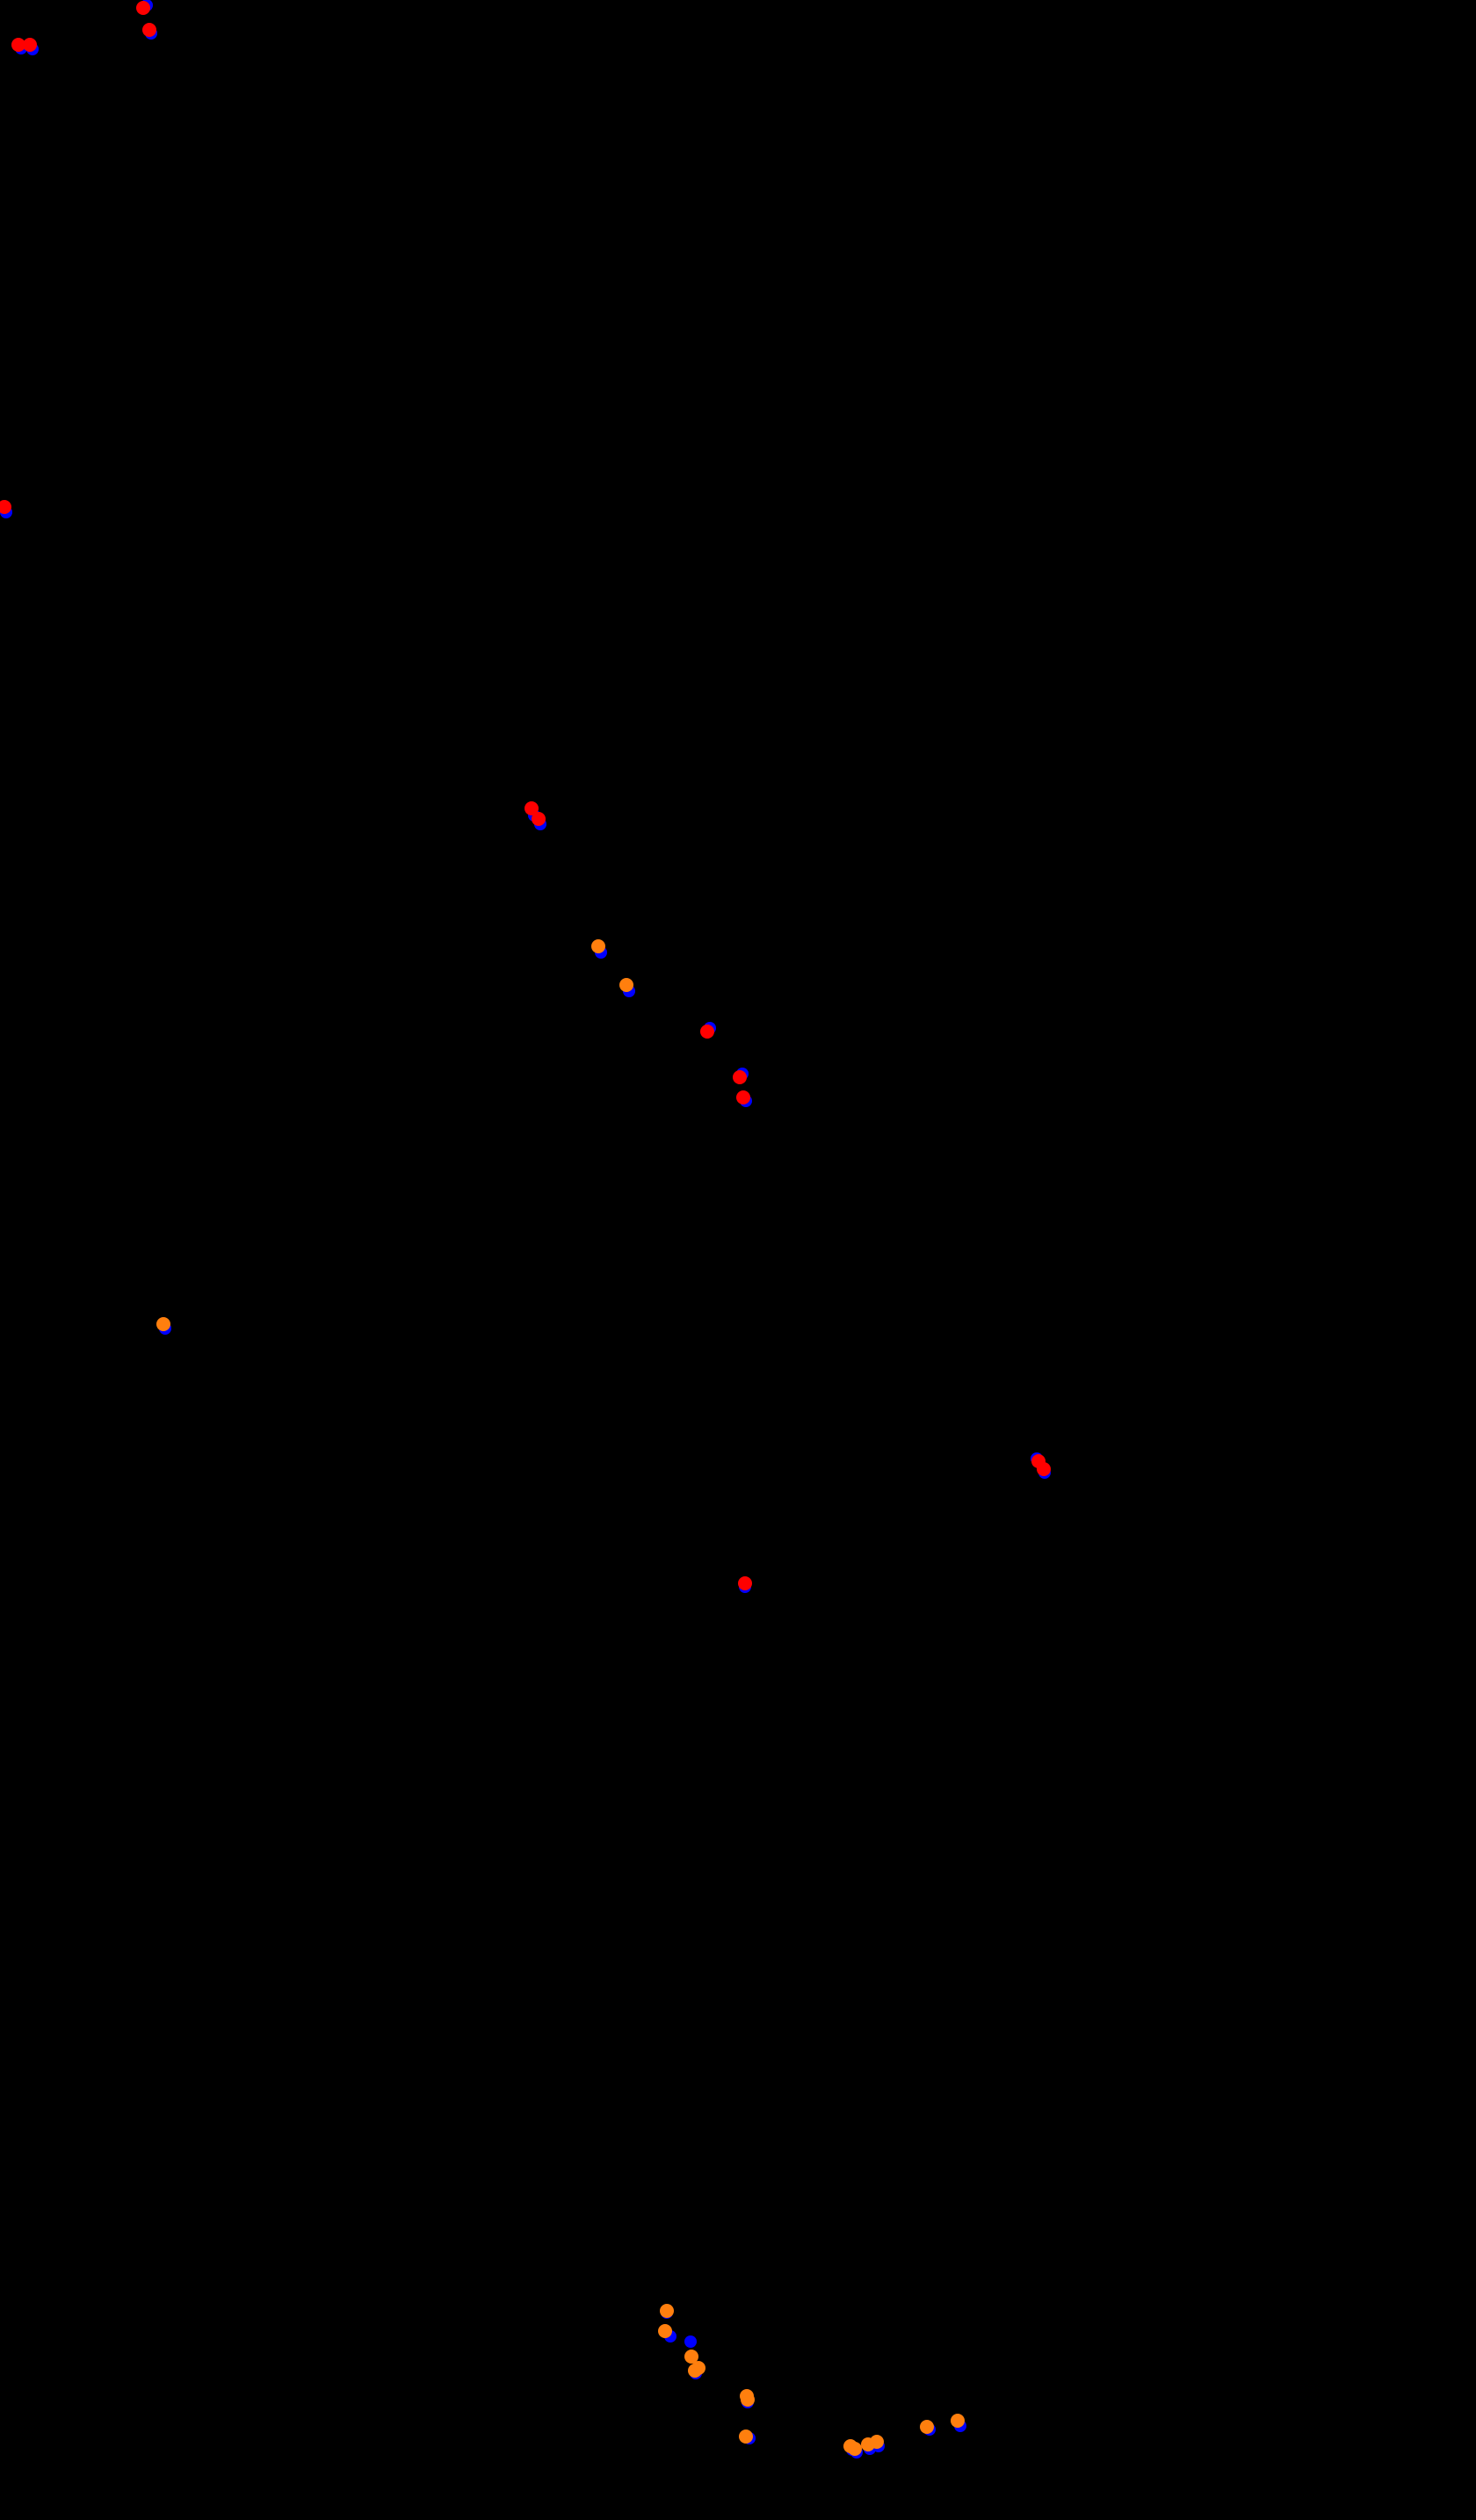  I want to click on prediction-marker, so click(690, 2341).